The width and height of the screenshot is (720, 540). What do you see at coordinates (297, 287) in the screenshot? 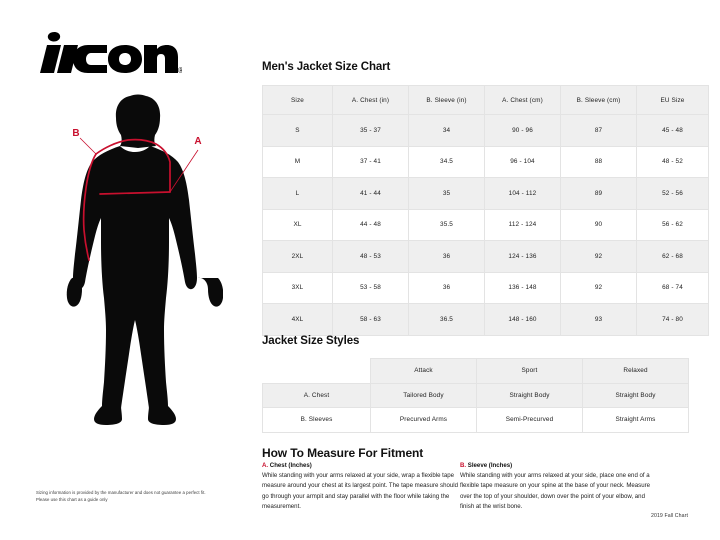
I see `cell-size: 3XL` at bounding box center [297, 287].